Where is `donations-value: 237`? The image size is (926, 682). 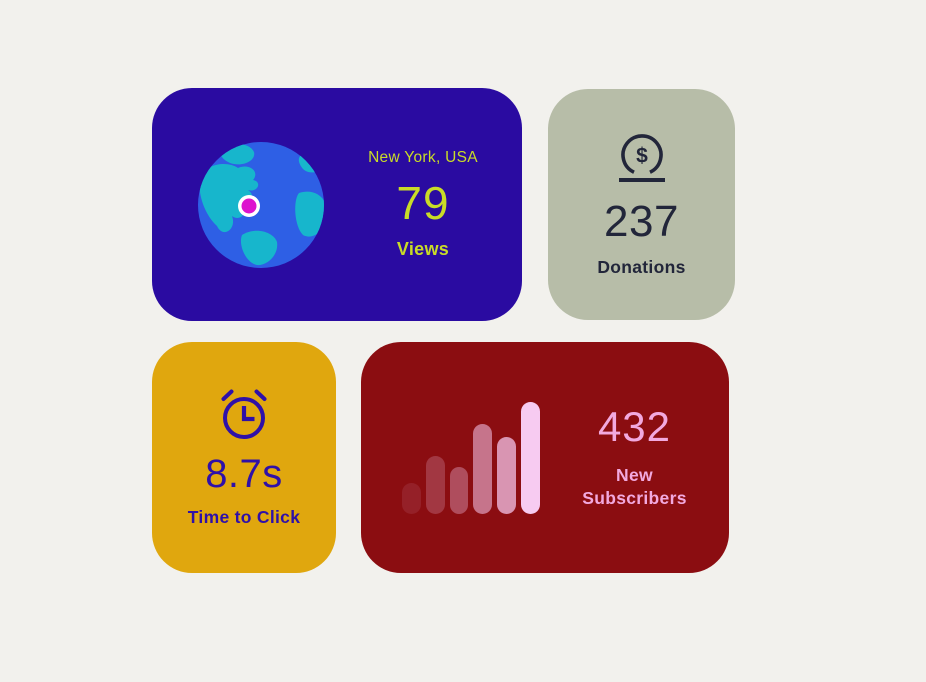 donations-value: 237 is located at coordinates (641, 221).